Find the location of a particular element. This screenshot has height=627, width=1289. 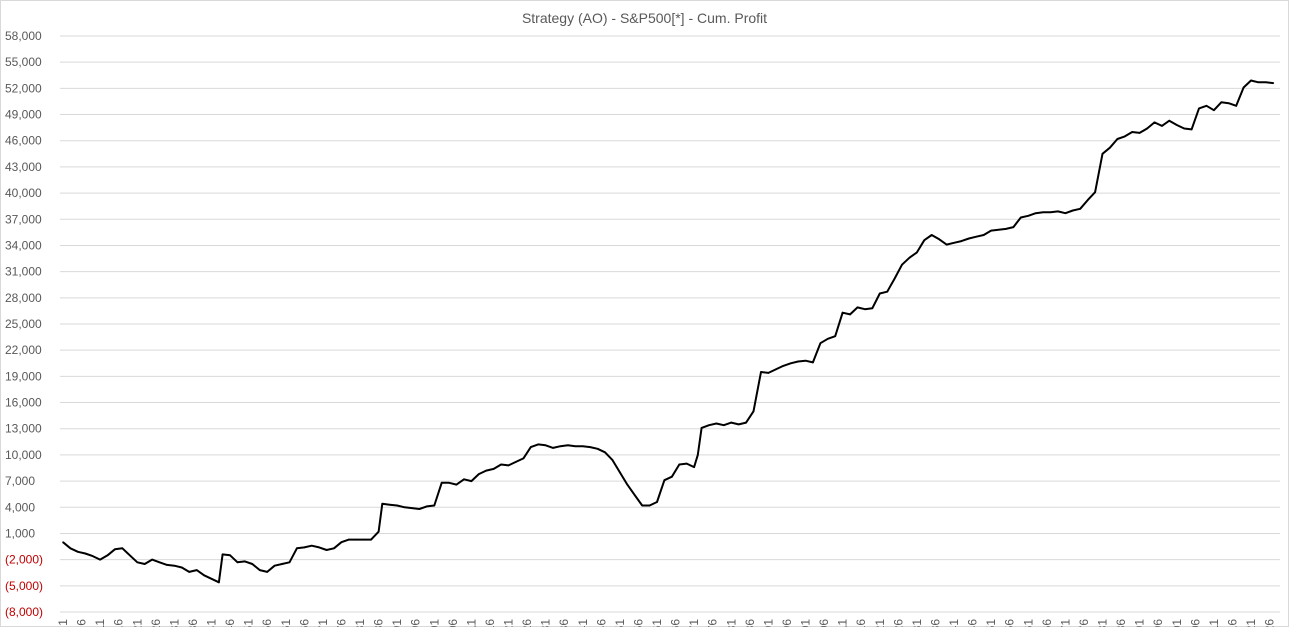

x-tick-label: 61 is located at coordinates (286, 623).